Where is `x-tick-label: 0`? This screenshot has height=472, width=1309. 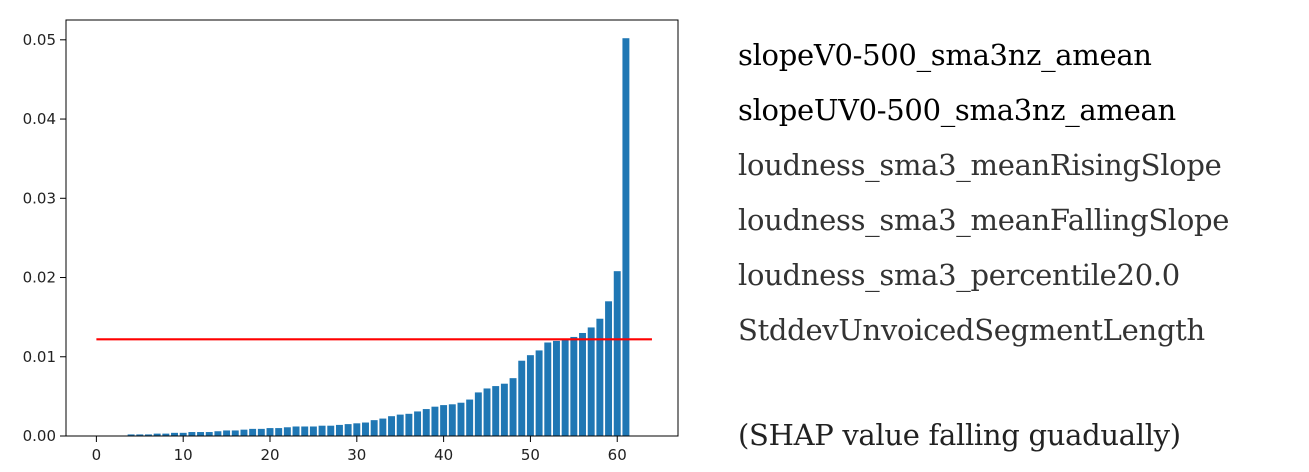 x-tick-label: 0 is located at coordinates (97, 455).